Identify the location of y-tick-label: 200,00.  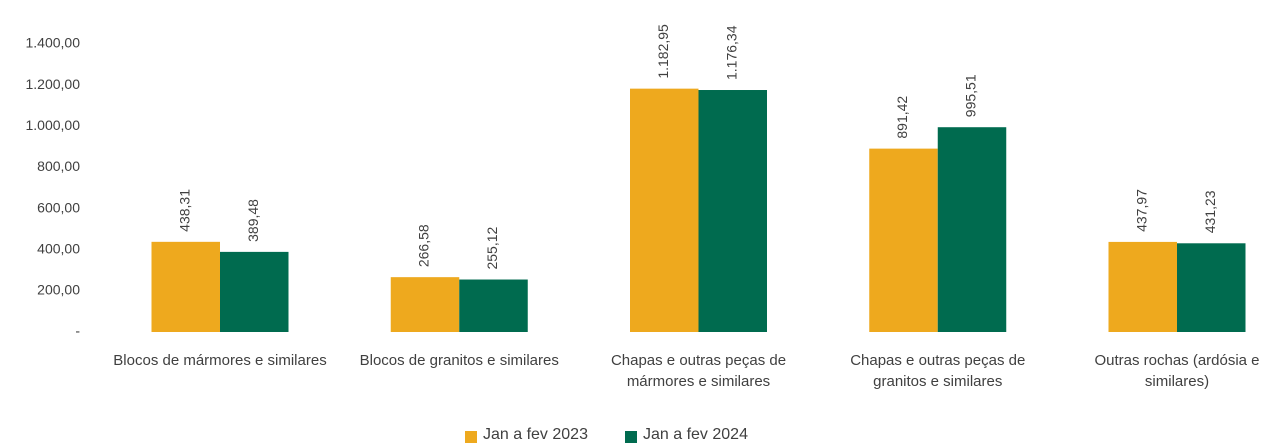
(58, 290).